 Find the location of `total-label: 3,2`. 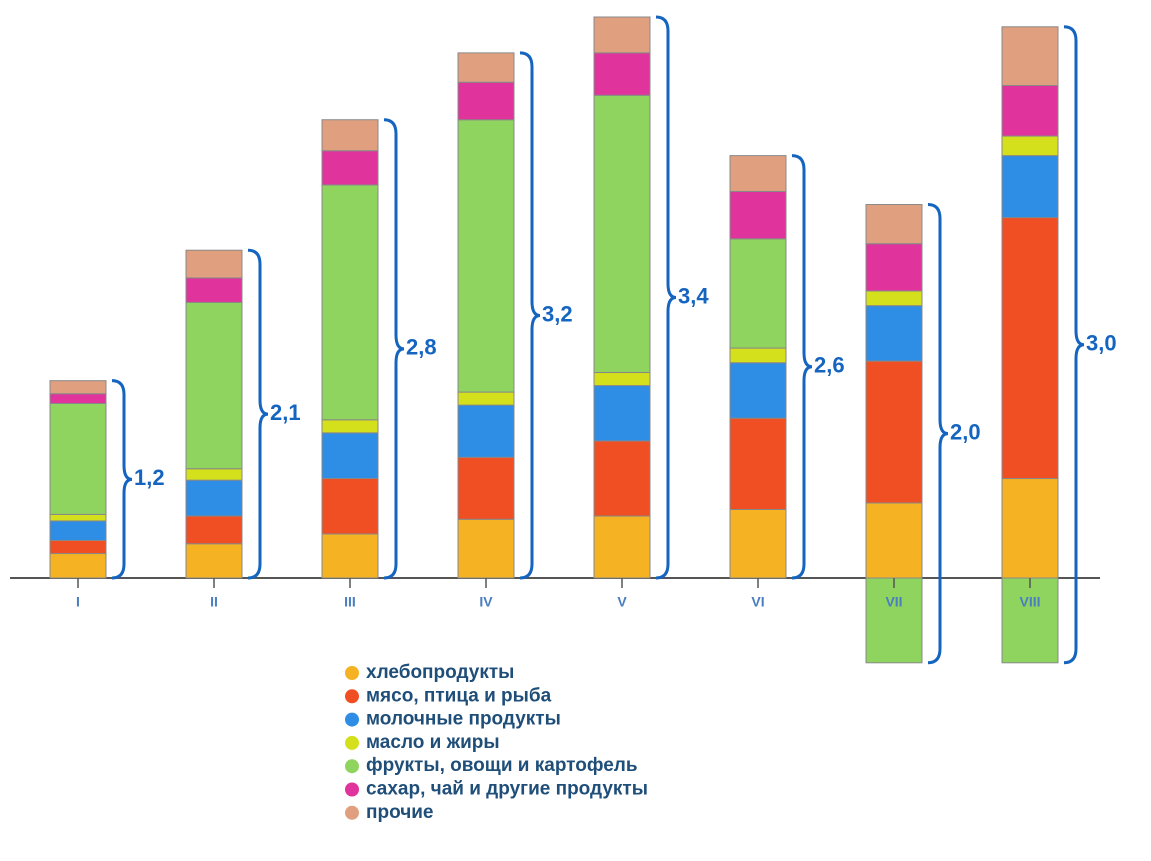

total-label: 3,2 is located at coordinates (557, 313).